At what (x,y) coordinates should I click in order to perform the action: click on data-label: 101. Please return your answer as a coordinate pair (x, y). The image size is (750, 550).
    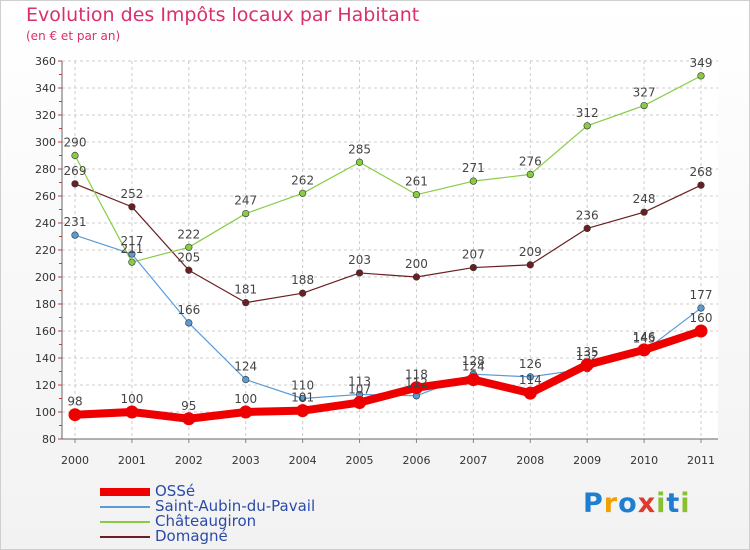
    Looking at the image, I should click on (302, 398).